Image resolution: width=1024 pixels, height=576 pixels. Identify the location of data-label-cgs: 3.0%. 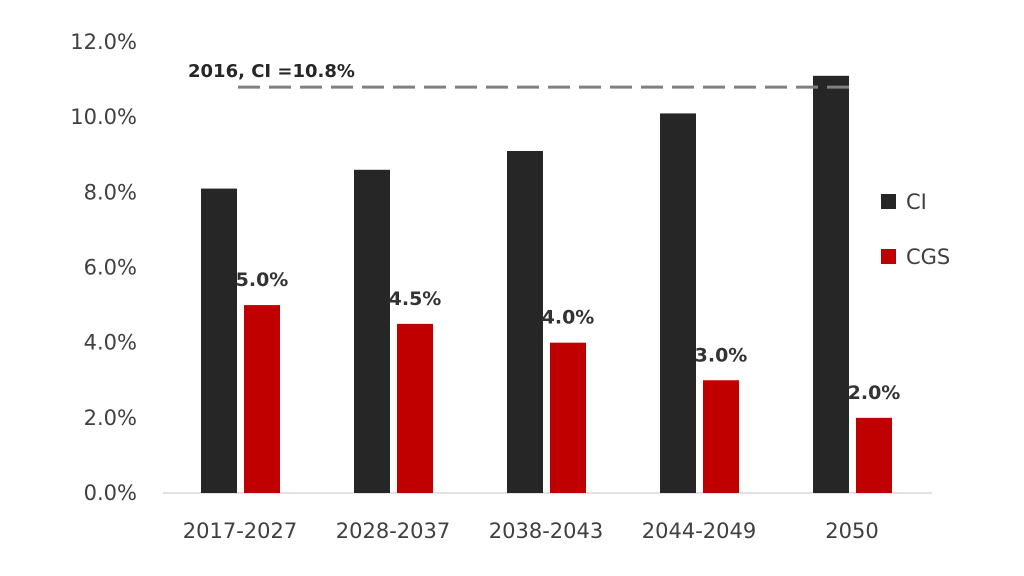
(721, 355).